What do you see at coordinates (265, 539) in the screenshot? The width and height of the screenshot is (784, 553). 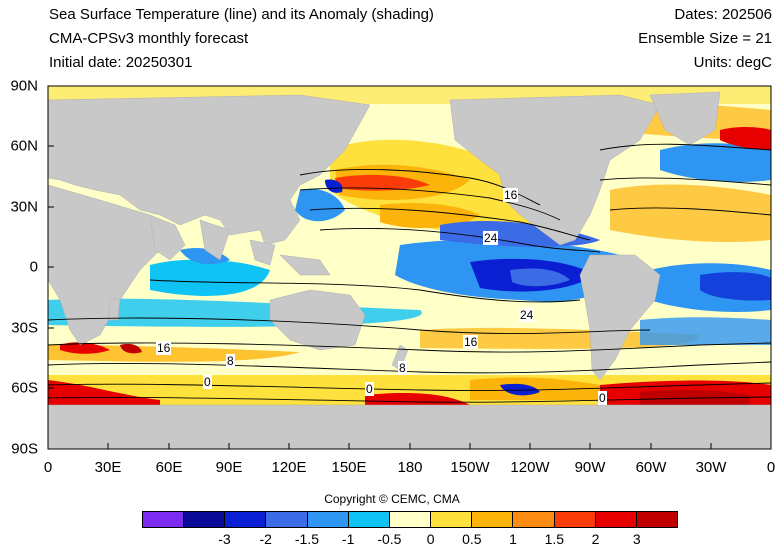 I see `colorbar-label: -2` at bounding box center [265, 539].